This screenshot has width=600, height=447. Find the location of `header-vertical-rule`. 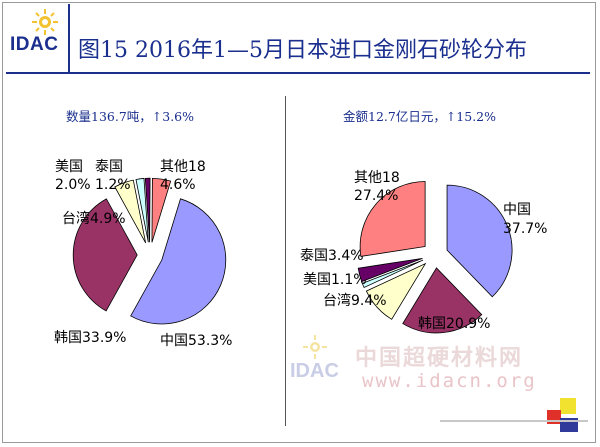

header-vertical-rule is located at coordinates (69, 39).